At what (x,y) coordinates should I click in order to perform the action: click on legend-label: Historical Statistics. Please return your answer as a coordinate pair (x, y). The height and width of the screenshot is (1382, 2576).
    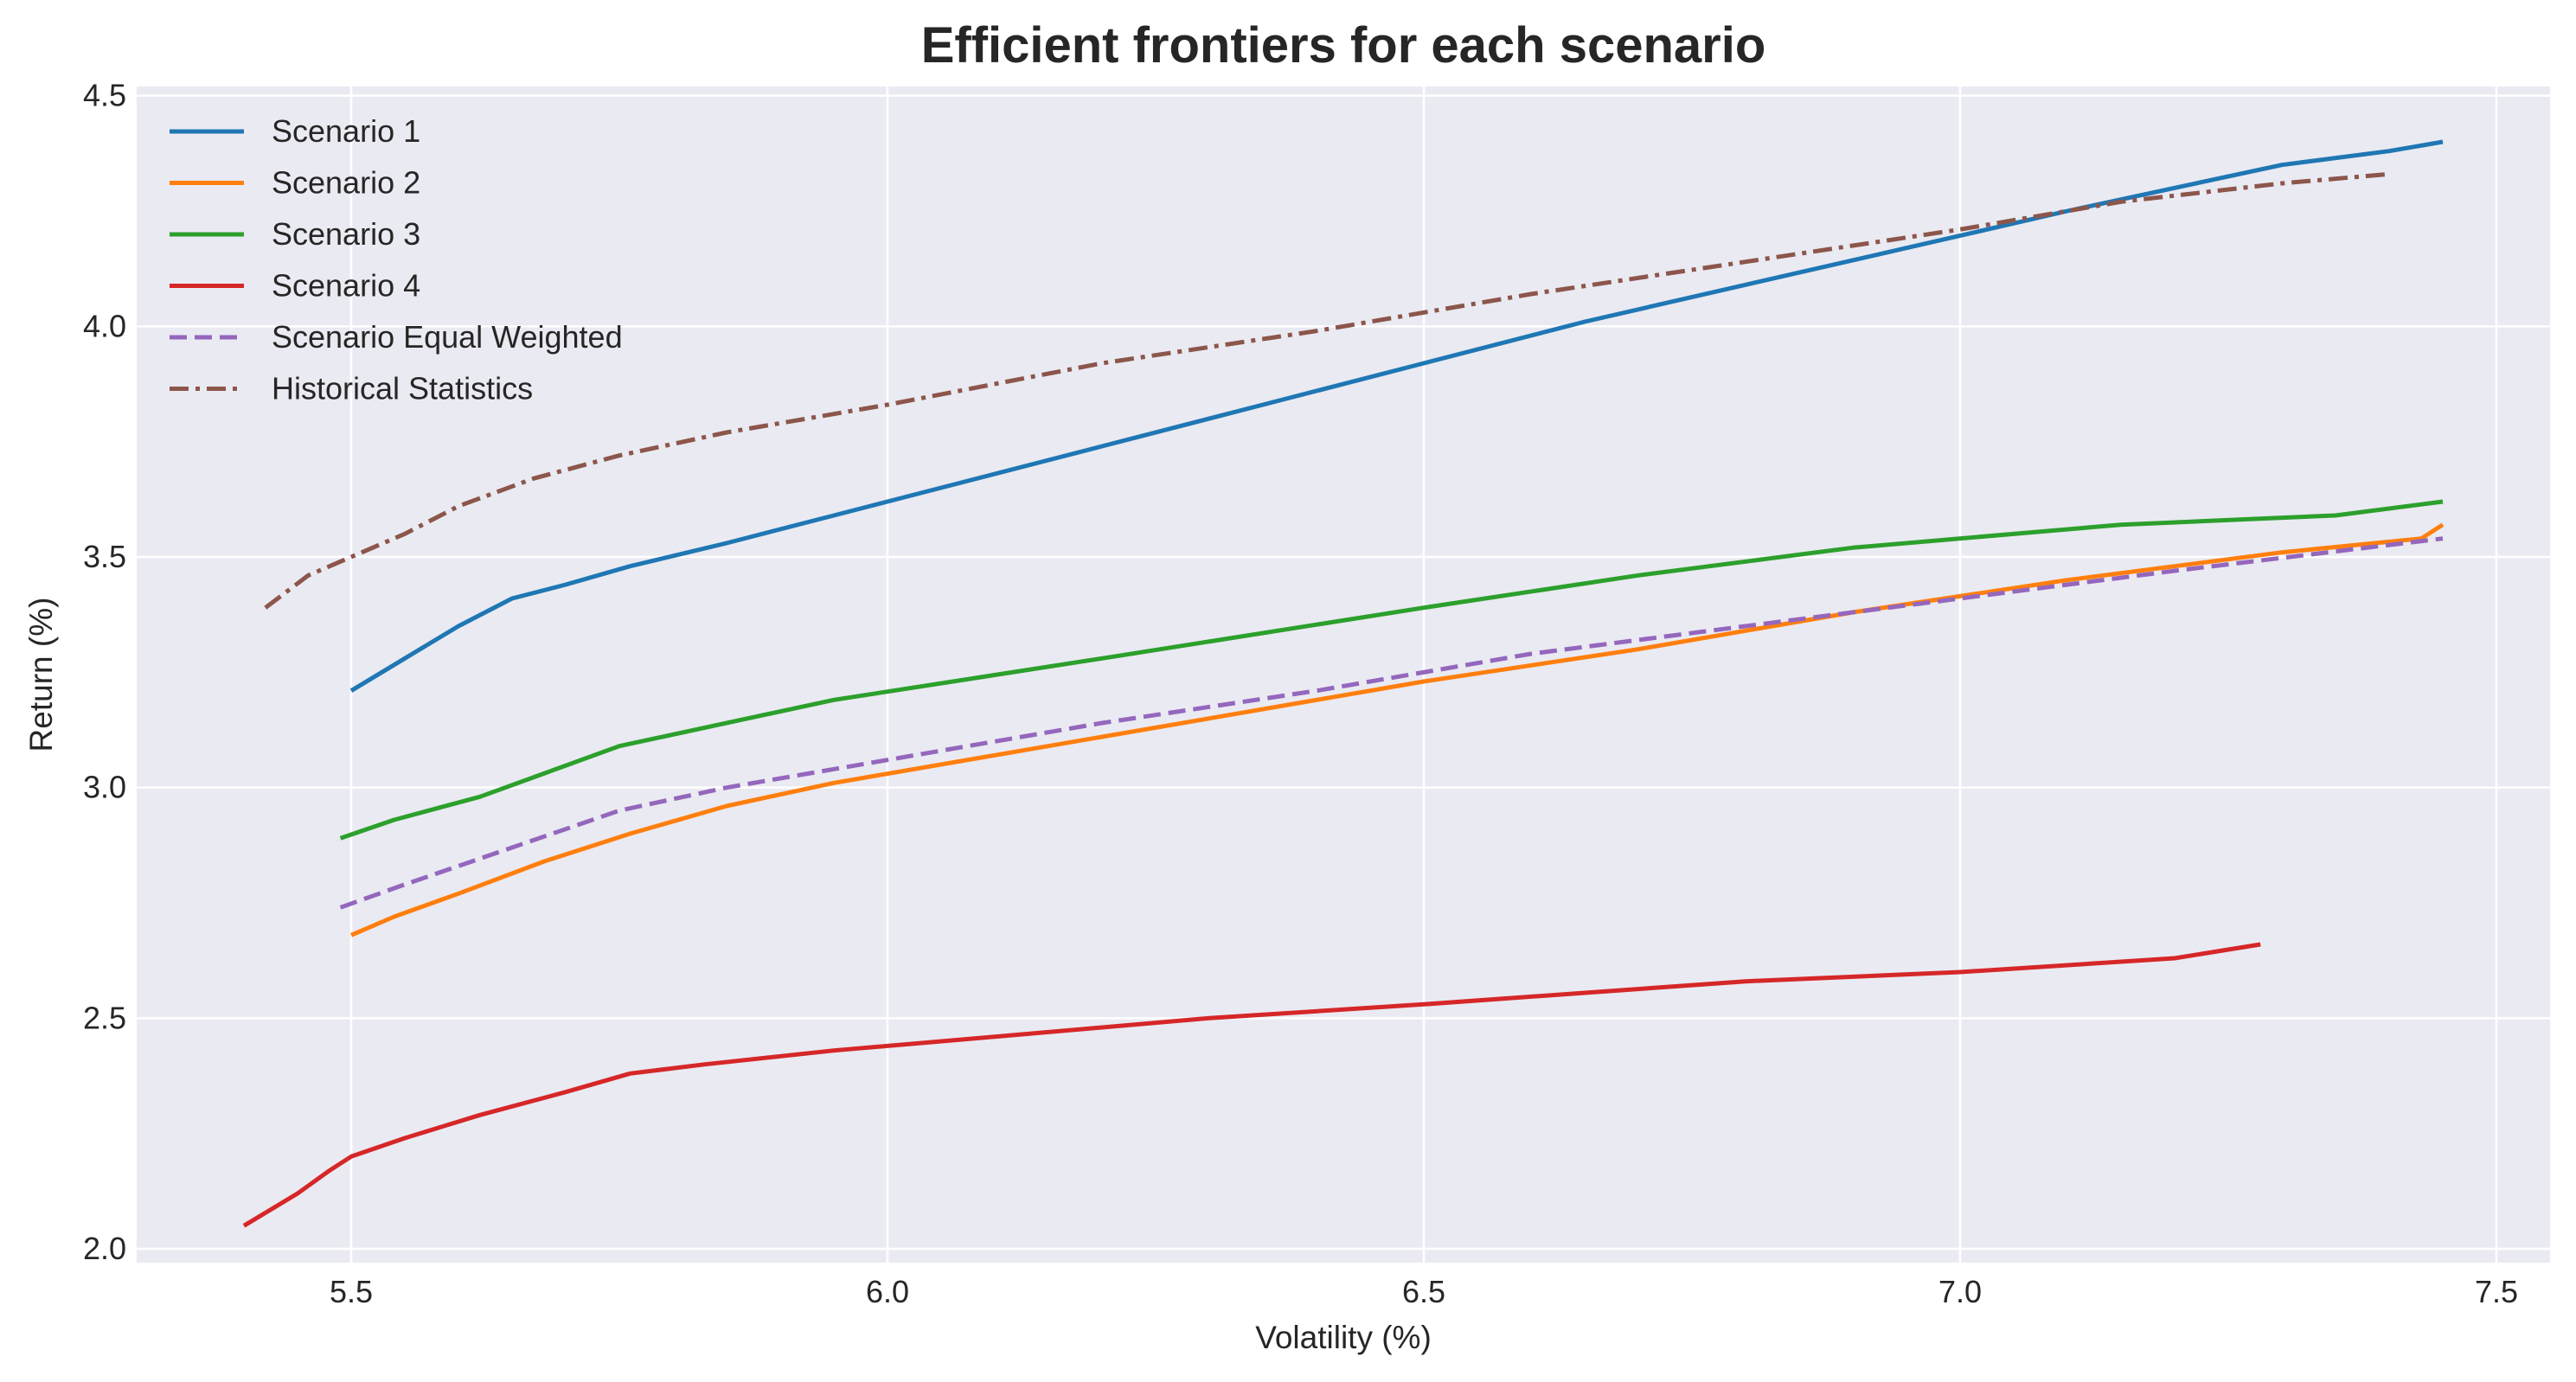
    Looking at the image, I should click on (402, 388).